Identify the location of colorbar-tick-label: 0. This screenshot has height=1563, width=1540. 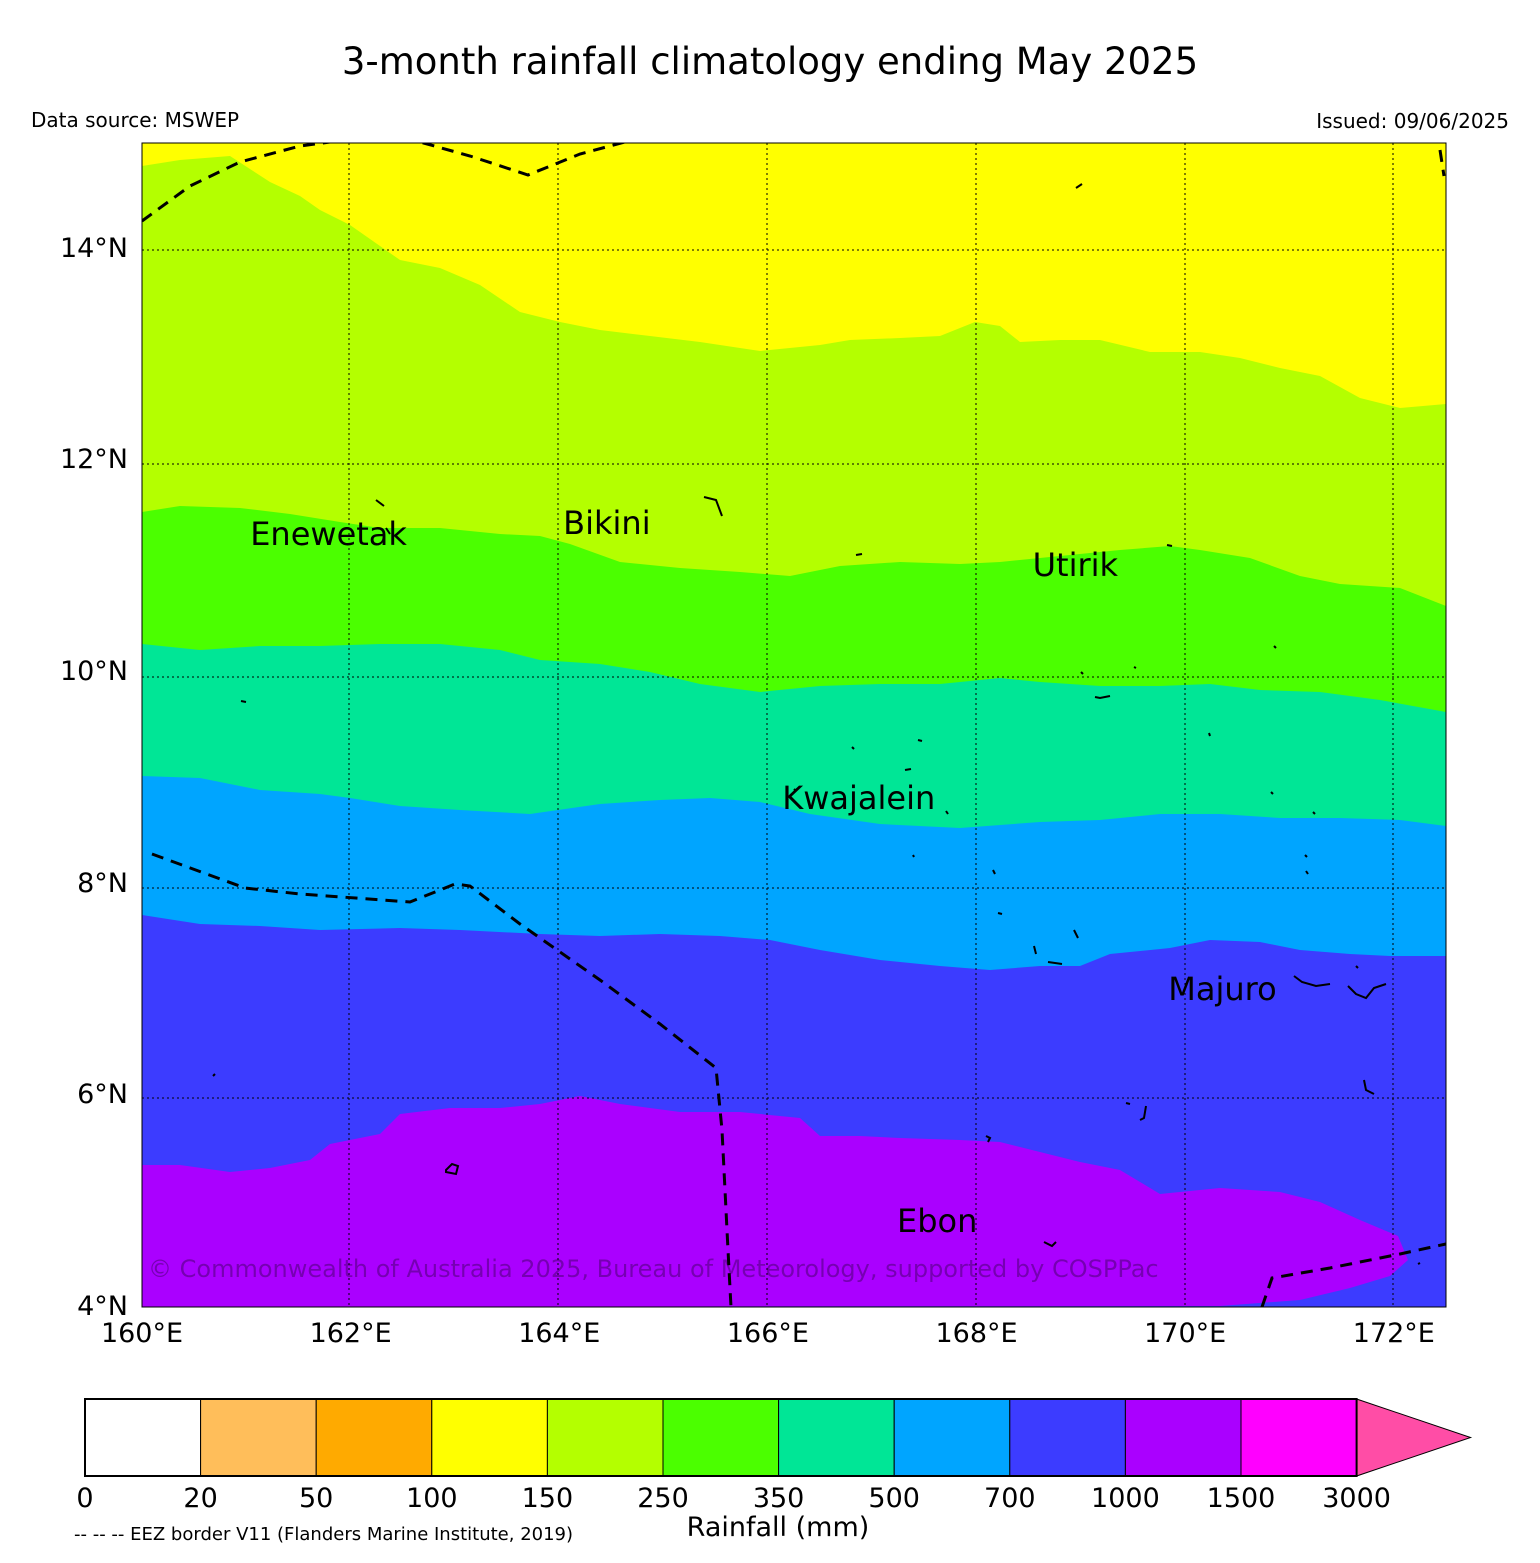
(85, 1498).